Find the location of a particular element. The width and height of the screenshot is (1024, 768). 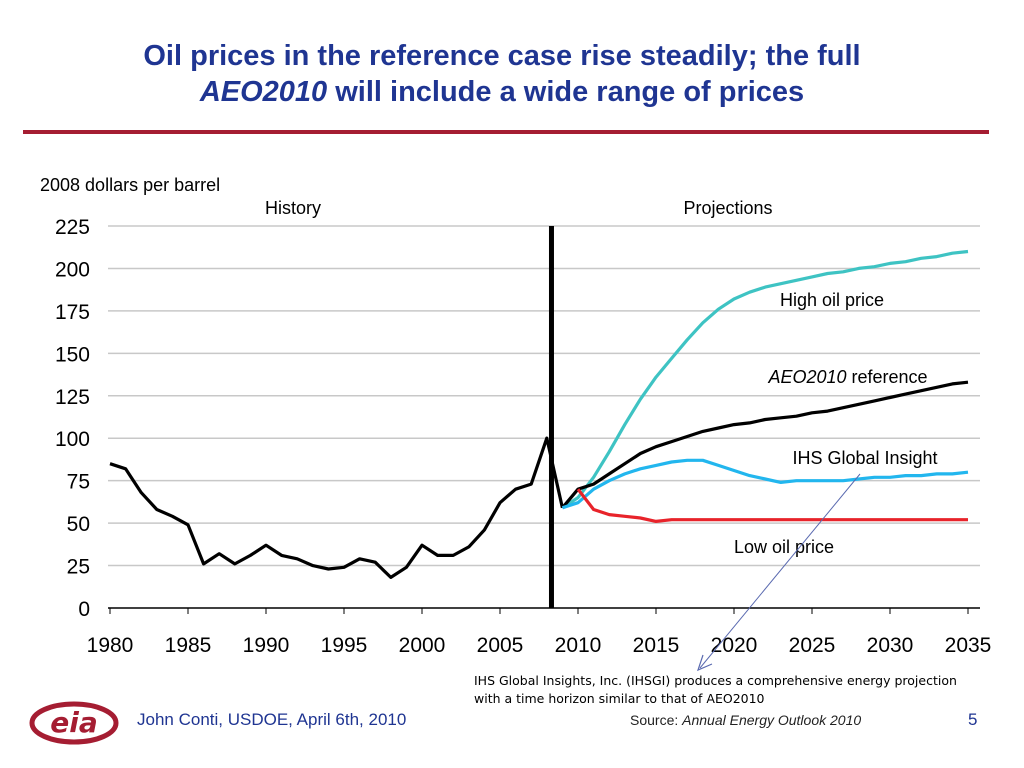

y-tick-label: 50 is located at coordinates (78, 524).